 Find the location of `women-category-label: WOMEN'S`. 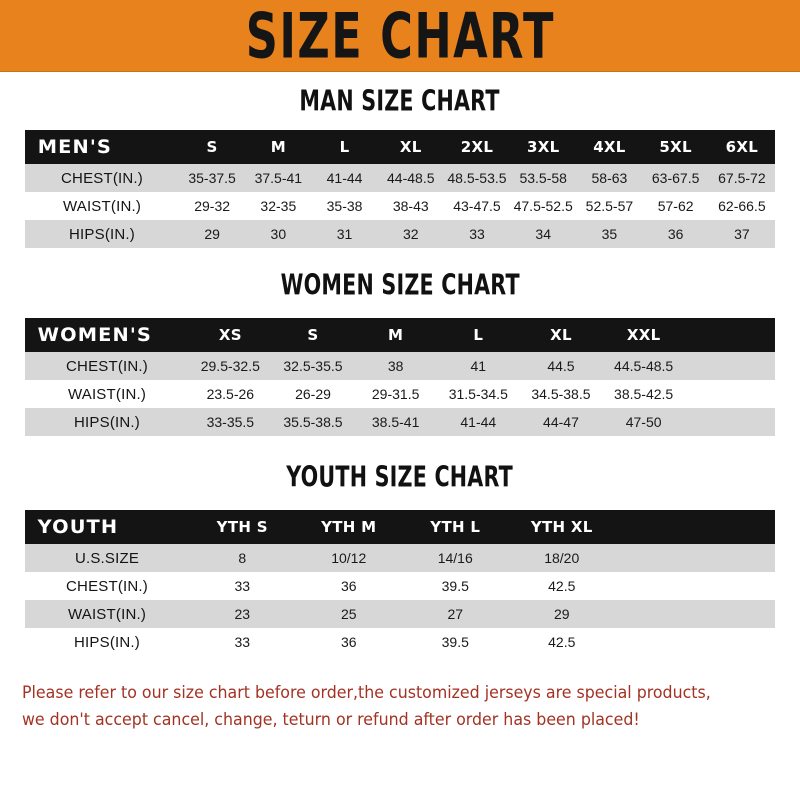

women-category-label: WOMEN'S is located at coordinates (94, 335).